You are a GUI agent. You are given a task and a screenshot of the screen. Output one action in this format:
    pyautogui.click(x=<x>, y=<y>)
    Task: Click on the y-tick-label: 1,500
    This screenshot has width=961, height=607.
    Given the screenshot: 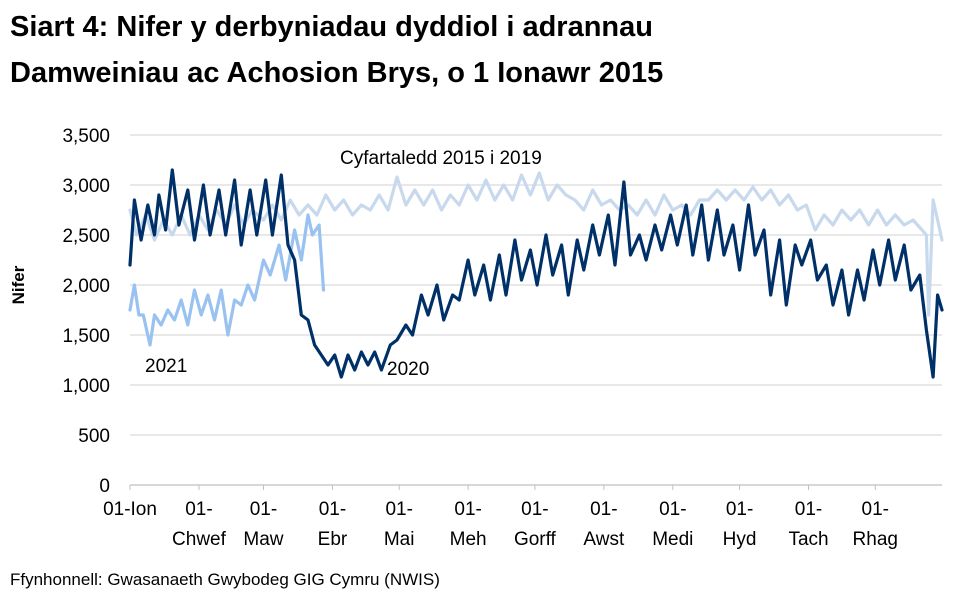 What is the action you would take?
    pyautogui.click(x=86, y=336)
    